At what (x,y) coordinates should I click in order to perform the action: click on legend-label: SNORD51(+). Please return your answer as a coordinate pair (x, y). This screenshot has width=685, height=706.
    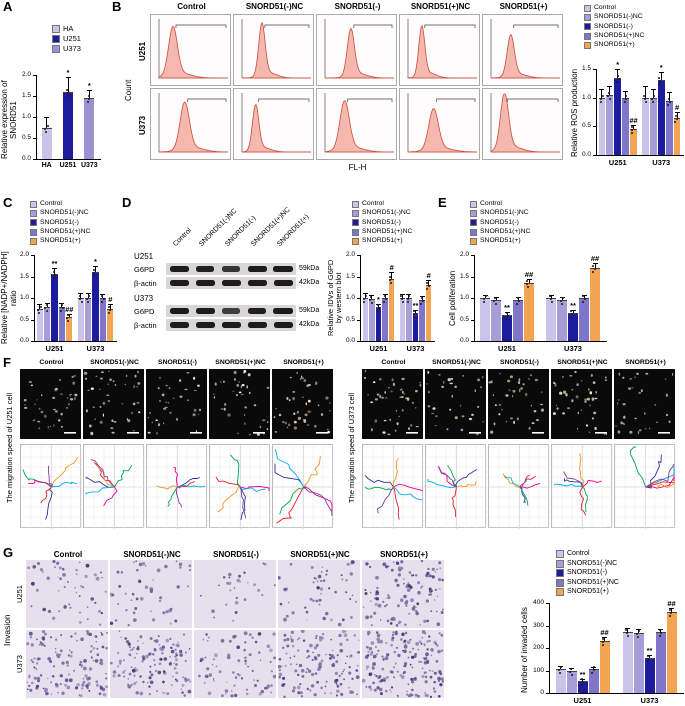
    Looking at the image, I should click on (588, 591).